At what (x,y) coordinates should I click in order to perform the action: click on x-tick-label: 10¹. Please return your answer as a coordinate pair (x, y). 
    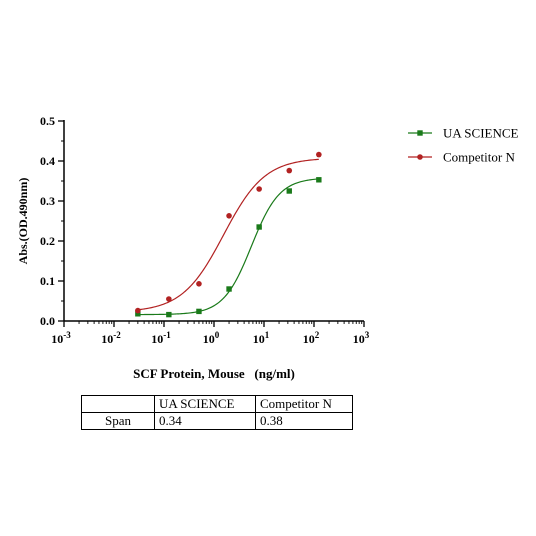
    Looking at the image, I should click on (261, 338).